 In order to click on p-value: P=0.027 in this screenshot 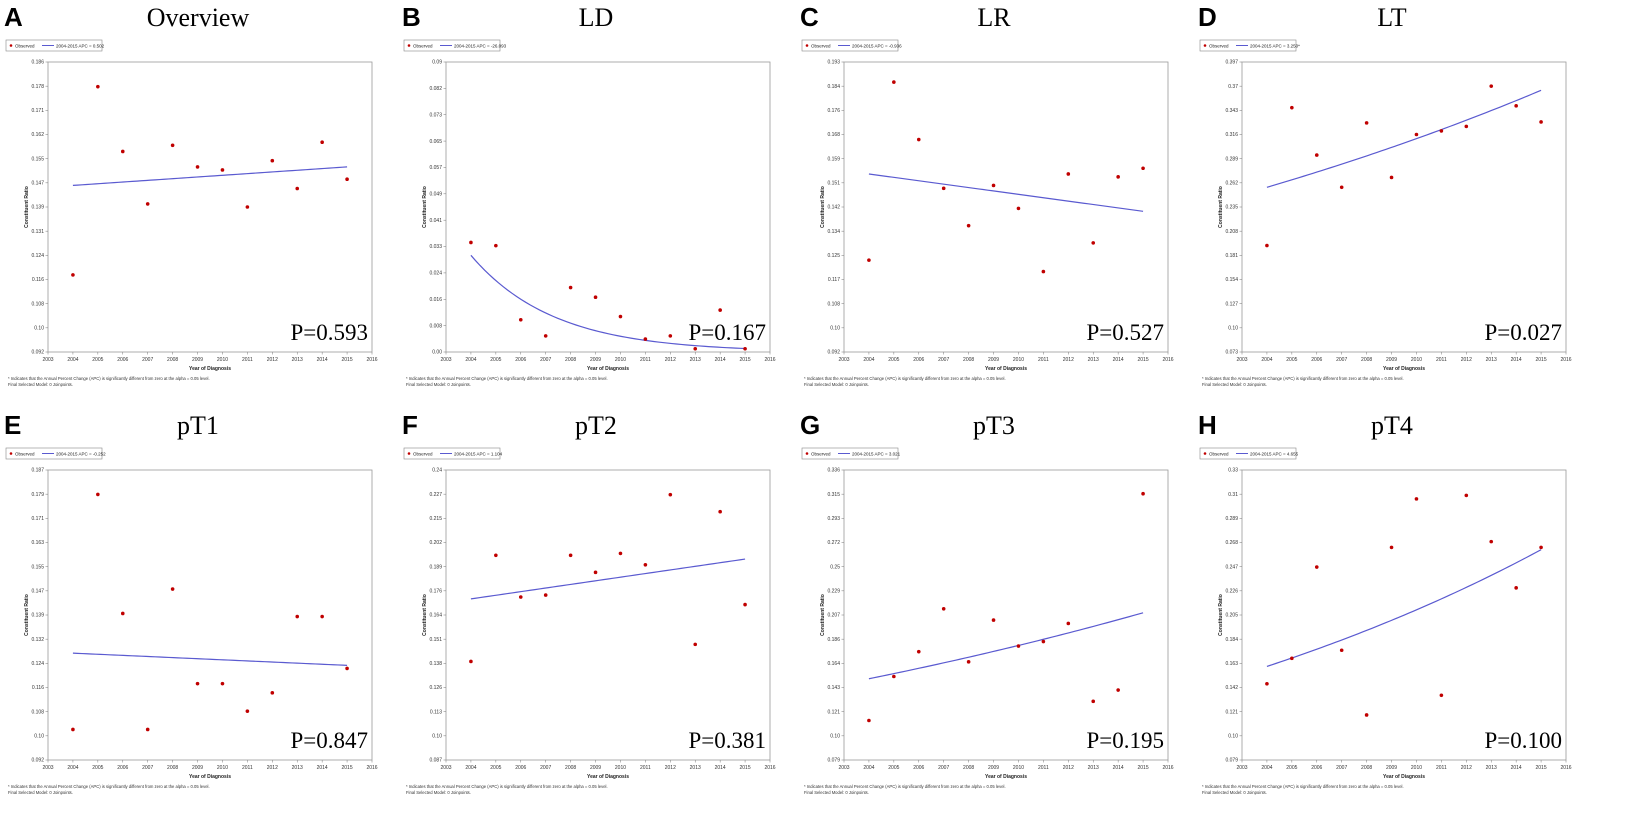, I will do `click(1523, 332)`.